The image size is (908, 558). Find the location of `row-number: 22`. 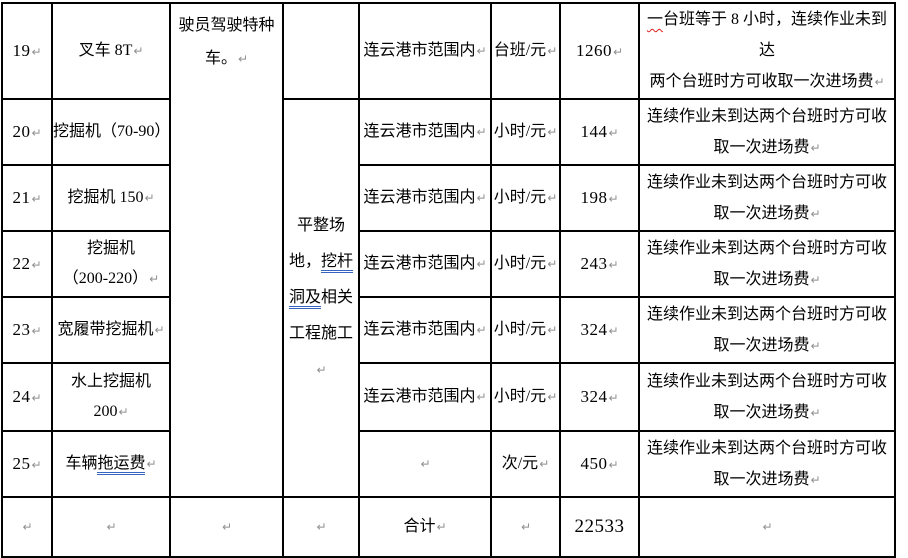

row-number: 22 is located at coordinates (21, 263).